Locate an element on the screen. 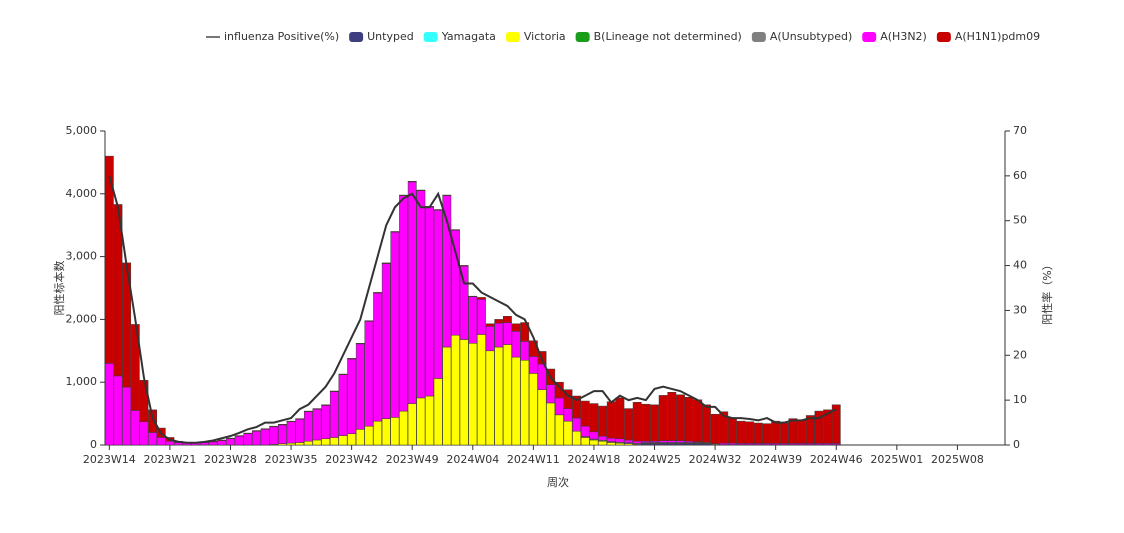  x-tick-label: 2023W49 is located at coordinates (412, 459).